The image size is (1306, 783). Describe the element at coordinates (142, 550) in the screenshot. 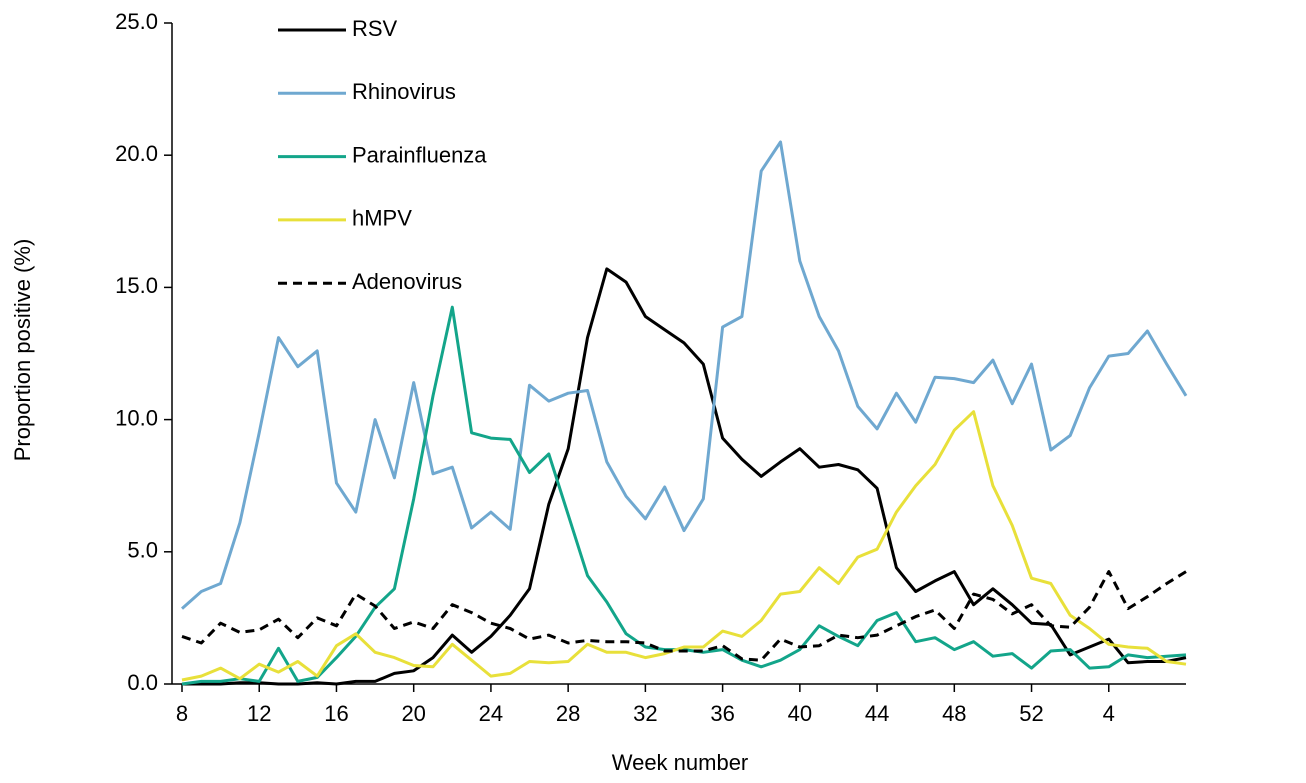

I see `y-tick-label: 5.0` at that location.